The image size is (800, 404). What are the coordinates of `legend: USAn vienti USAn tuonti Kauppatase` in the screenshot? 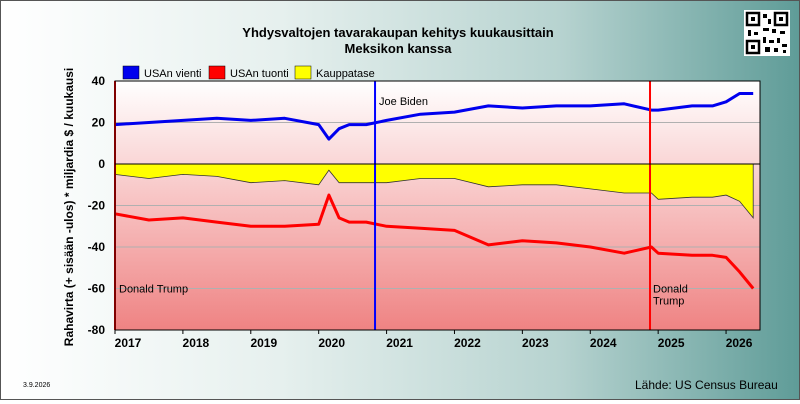 It's located at (248, 72).